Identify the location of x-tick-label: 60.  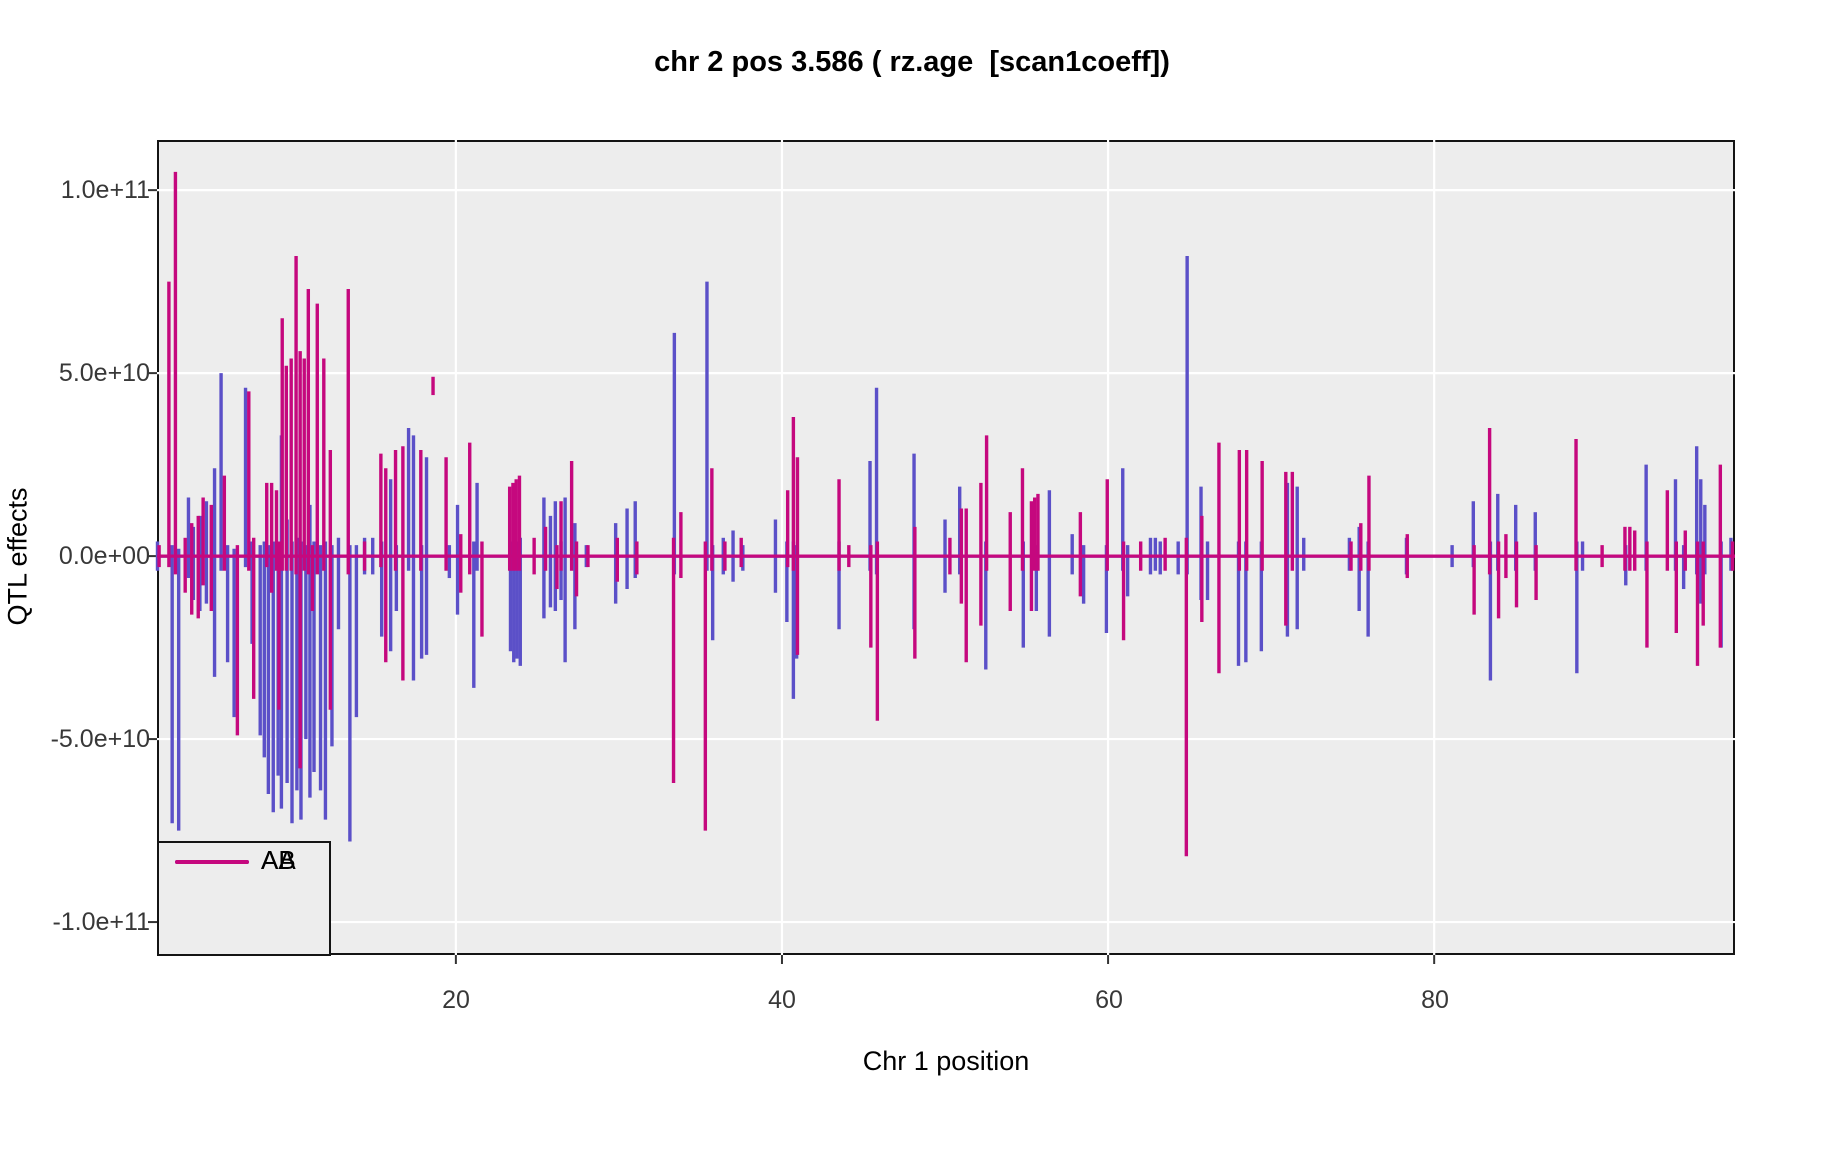
(1109, 1000).